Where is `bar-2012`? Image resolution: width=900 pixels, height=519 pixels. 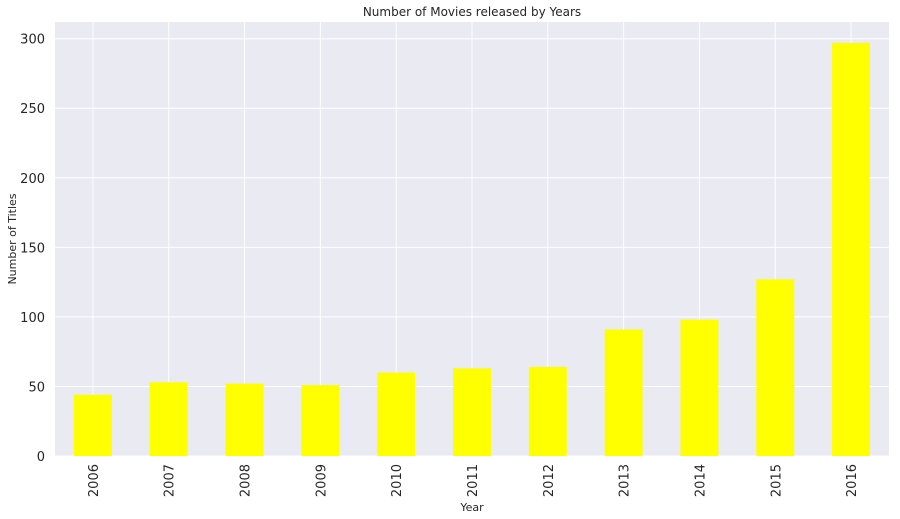 bar-2012 is located at coordinates (547, 411).